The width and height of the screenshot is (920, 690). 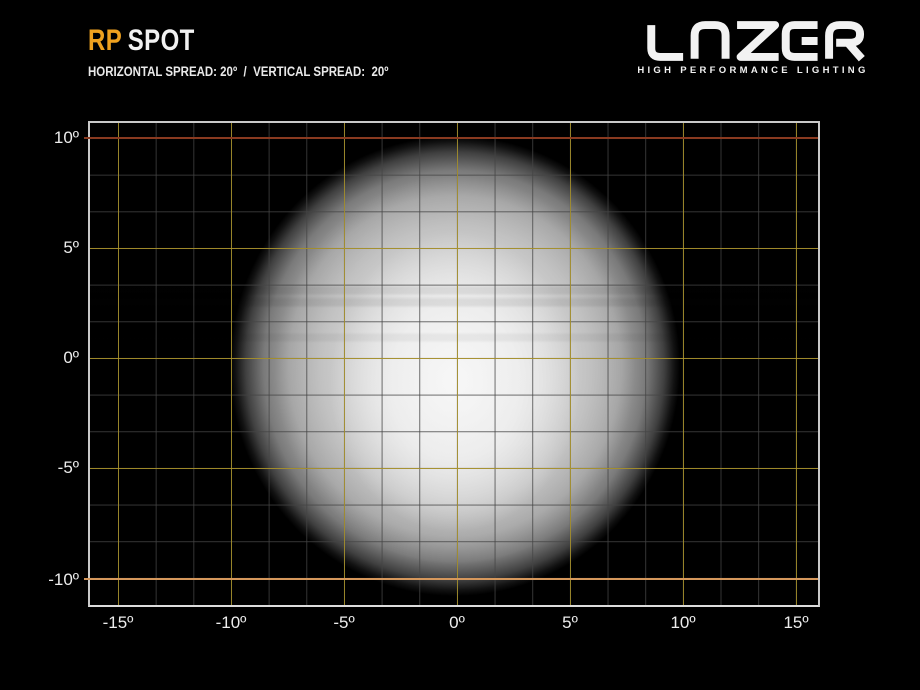 I want to click on y-tick-label: 5º, so click(x=71, y=247).